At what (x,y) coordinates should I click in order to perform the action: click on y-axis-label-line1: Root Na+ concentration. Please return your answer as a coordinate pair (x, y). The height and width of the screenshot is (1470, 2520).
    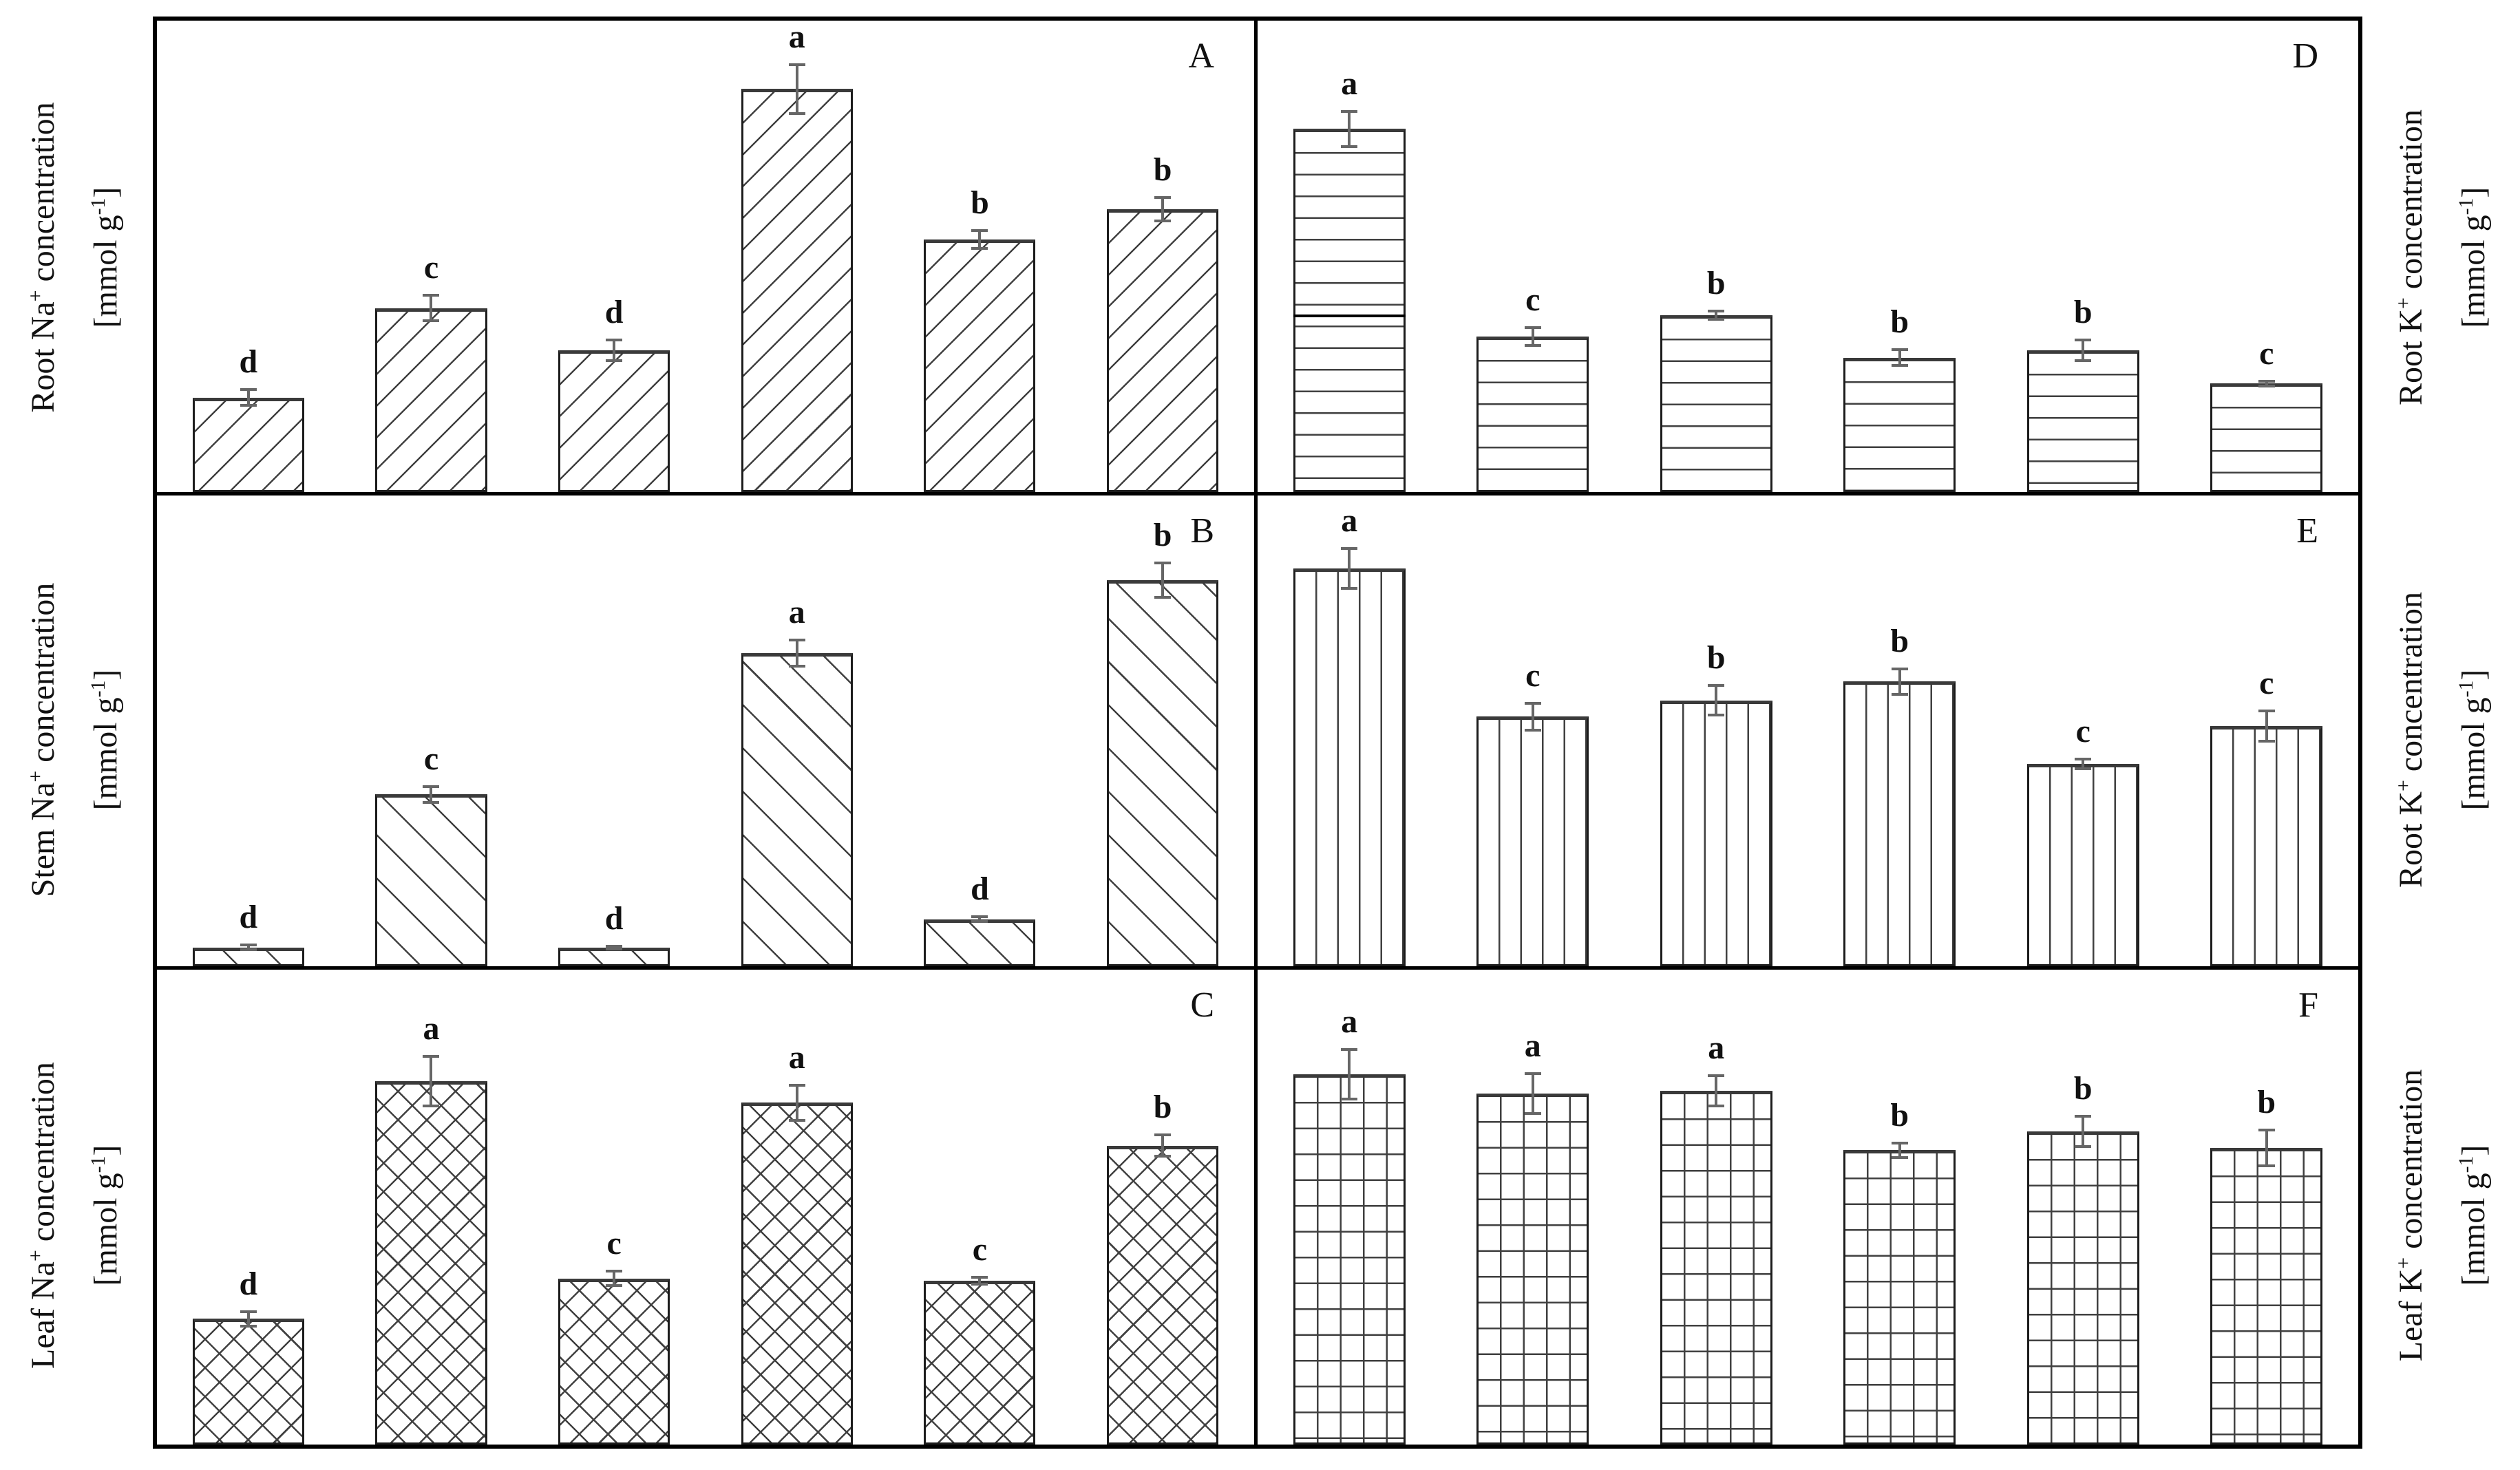
    Looking at the image, I should click on (42, 257).